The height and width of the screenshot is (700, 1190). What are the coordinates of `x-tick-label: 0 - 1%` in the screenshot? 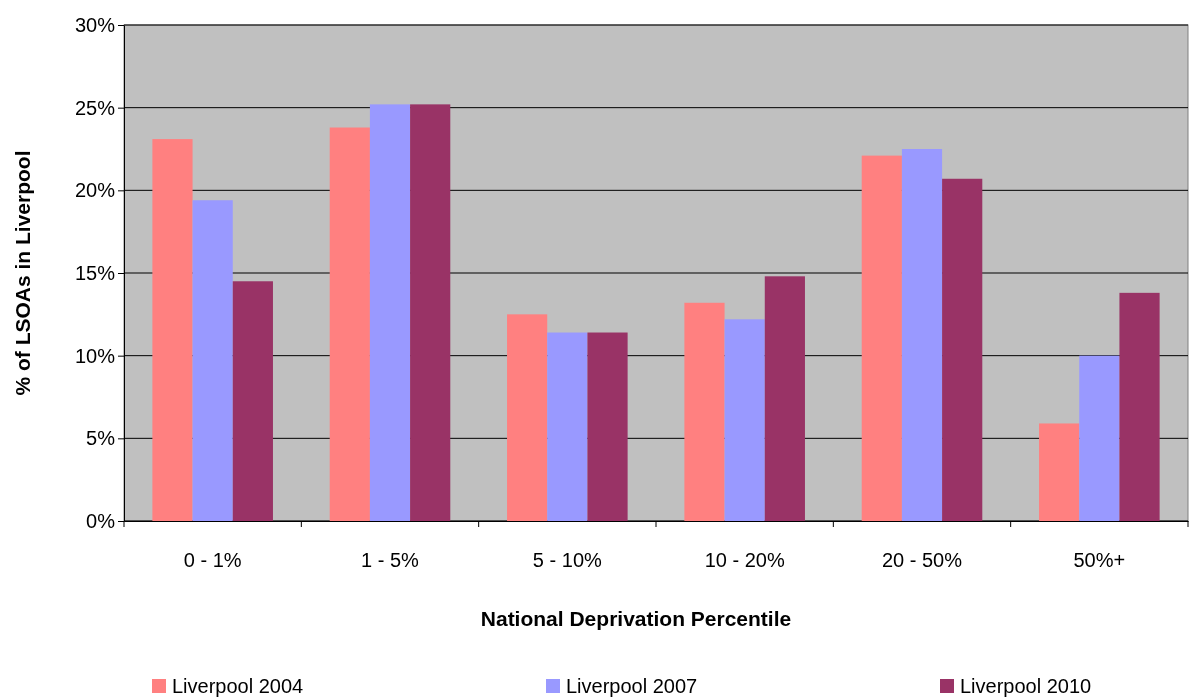 It's located at (212, 560).